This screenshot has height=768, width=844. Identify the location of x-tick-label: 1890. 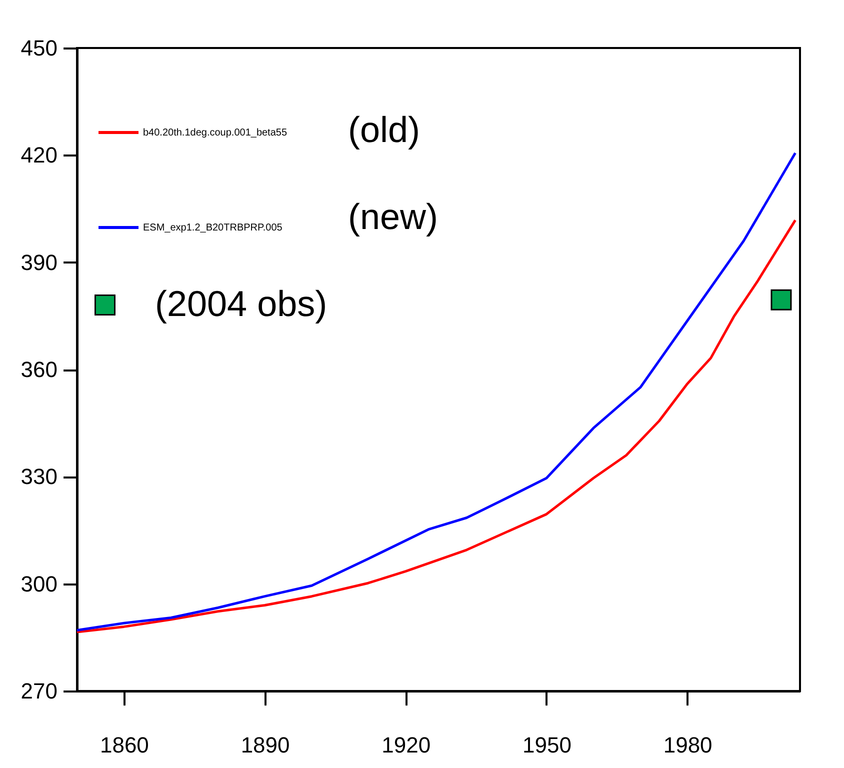
(265, 745).